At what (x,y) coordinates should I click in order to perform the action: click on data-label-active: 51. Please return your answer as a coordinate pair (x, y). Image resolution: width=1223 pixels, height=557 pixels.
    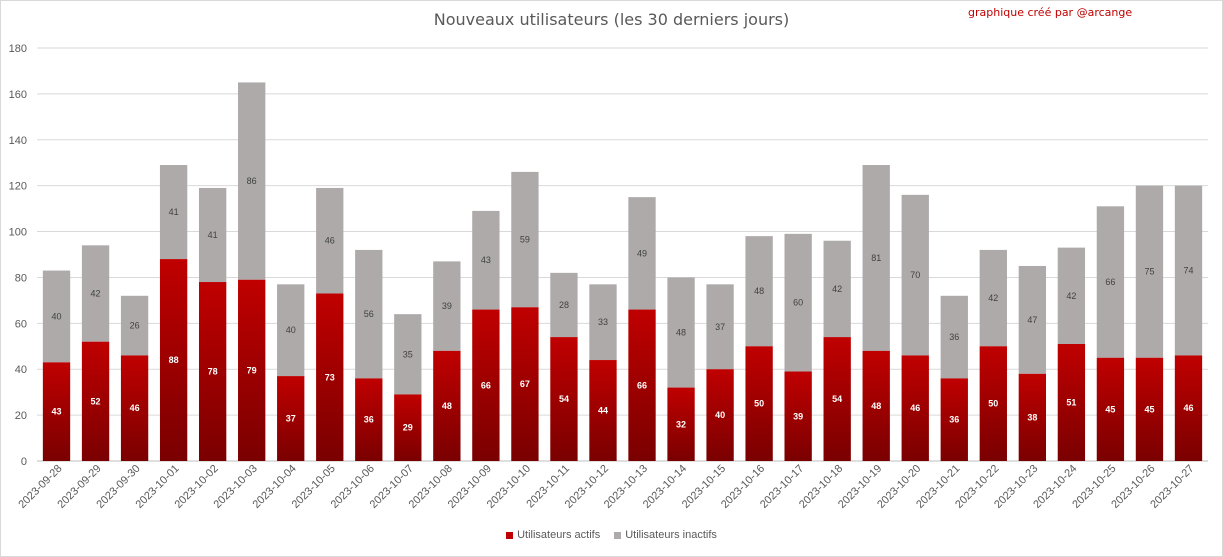
    Looking at the image, I should click on (1071, 402).